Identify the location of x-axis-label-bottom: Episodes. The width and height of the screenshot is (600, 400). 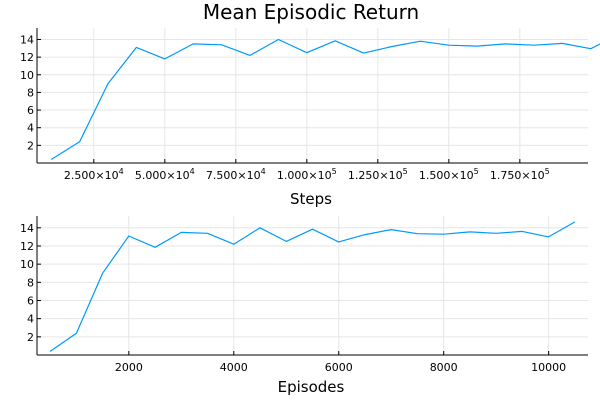
(311, 387).